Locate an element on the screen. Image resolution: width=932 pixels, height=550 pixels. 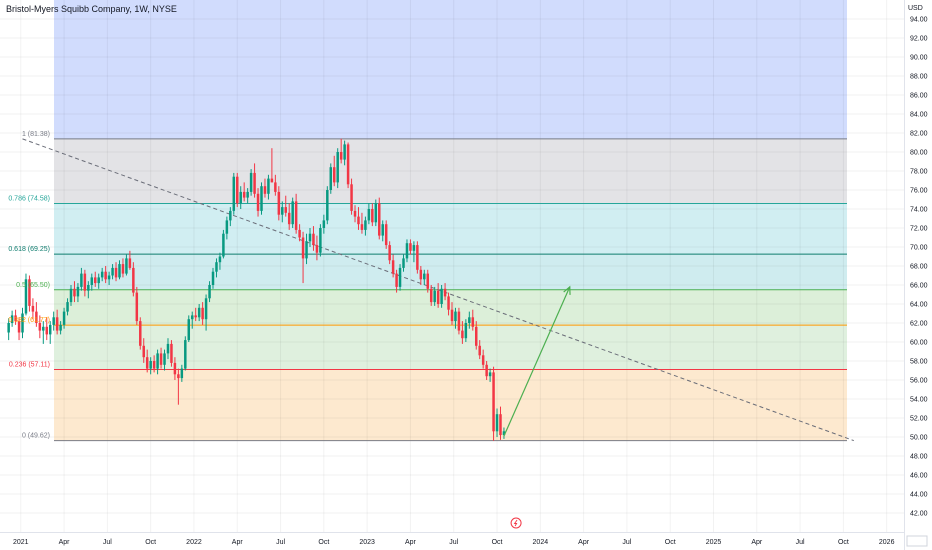
y-tick-label: 76.00 is located at coordinates (919, 191).